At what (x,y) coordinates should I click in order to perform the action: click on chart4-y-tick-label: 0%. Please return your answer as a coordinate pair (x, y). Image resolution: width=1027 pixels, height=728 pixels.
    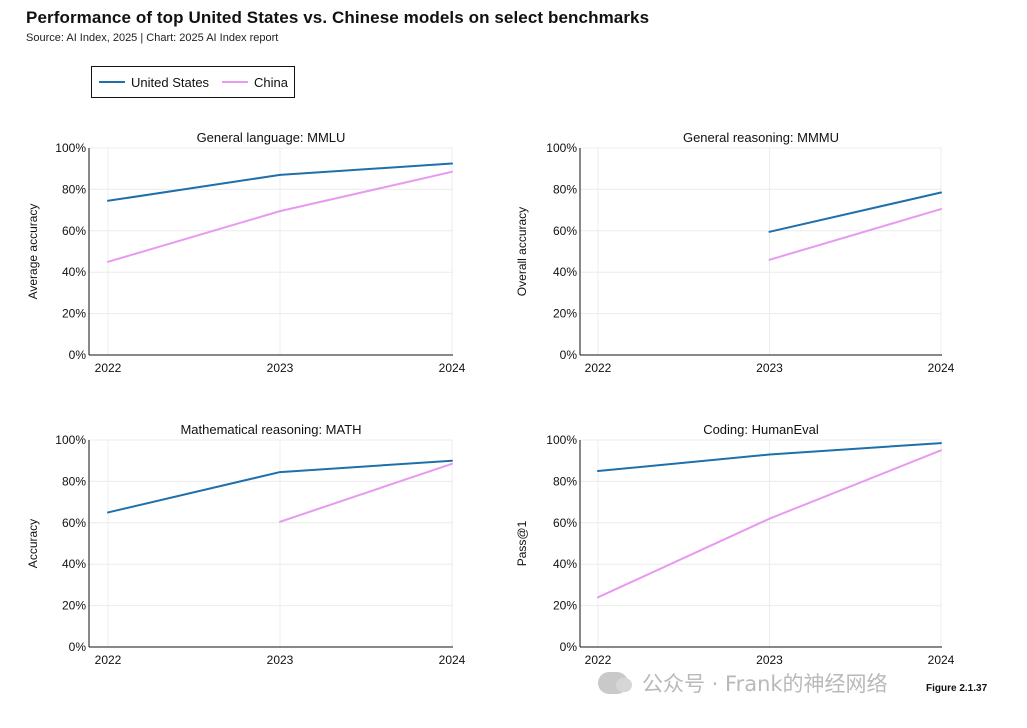
    Looking at the image, I should click on (569, 647).